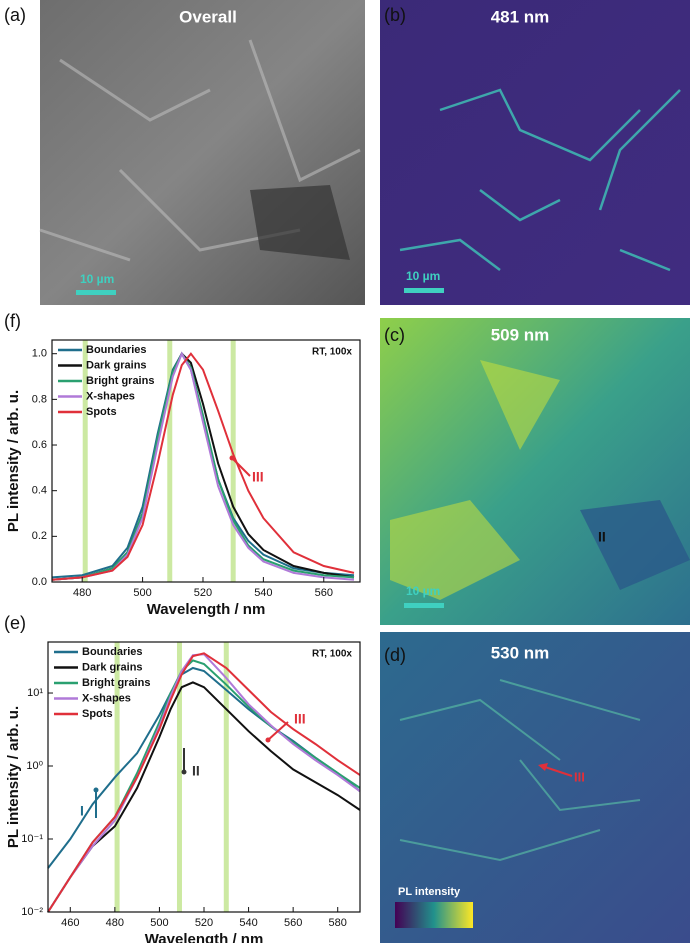 Image resolution: width=690 pixels, height=948 pixels. I want to click on boundaries, so click(540, 180).